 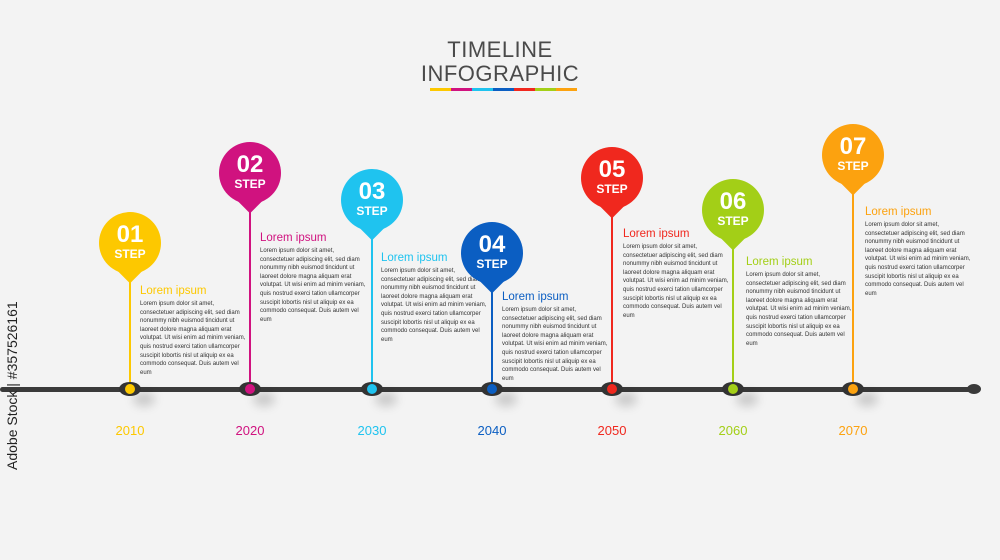 I want to click on step-pin: 06 STEP, so click(x=733, y=210).